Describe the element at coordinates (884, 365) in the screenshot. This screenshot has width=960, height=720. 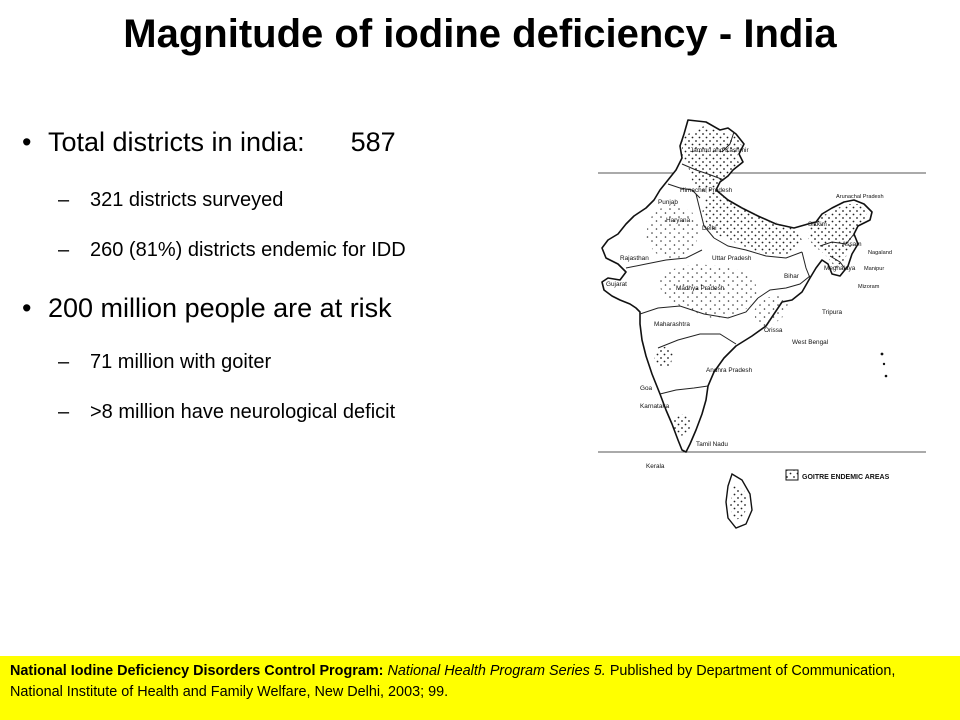
I see `islands` at that location.